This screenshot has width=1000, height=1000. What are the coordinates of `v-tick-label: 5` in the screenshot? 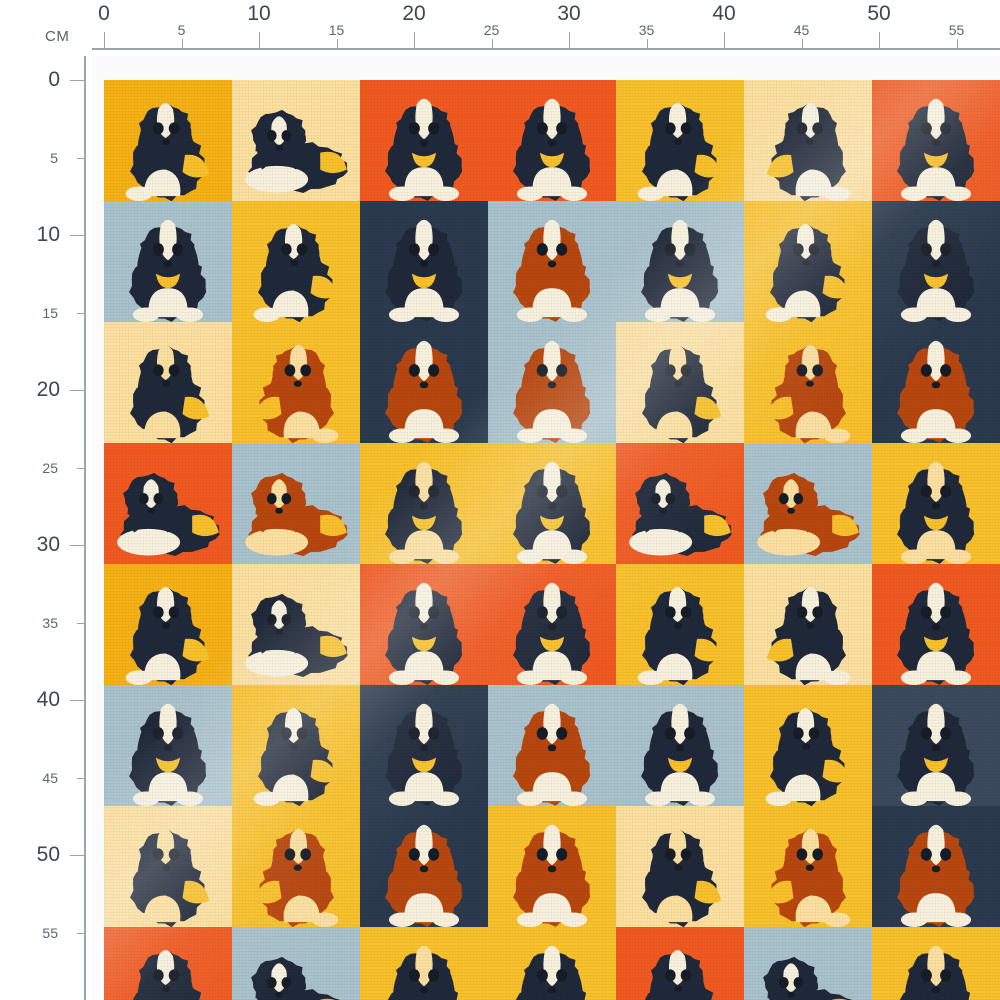 It's located at (54, 157).